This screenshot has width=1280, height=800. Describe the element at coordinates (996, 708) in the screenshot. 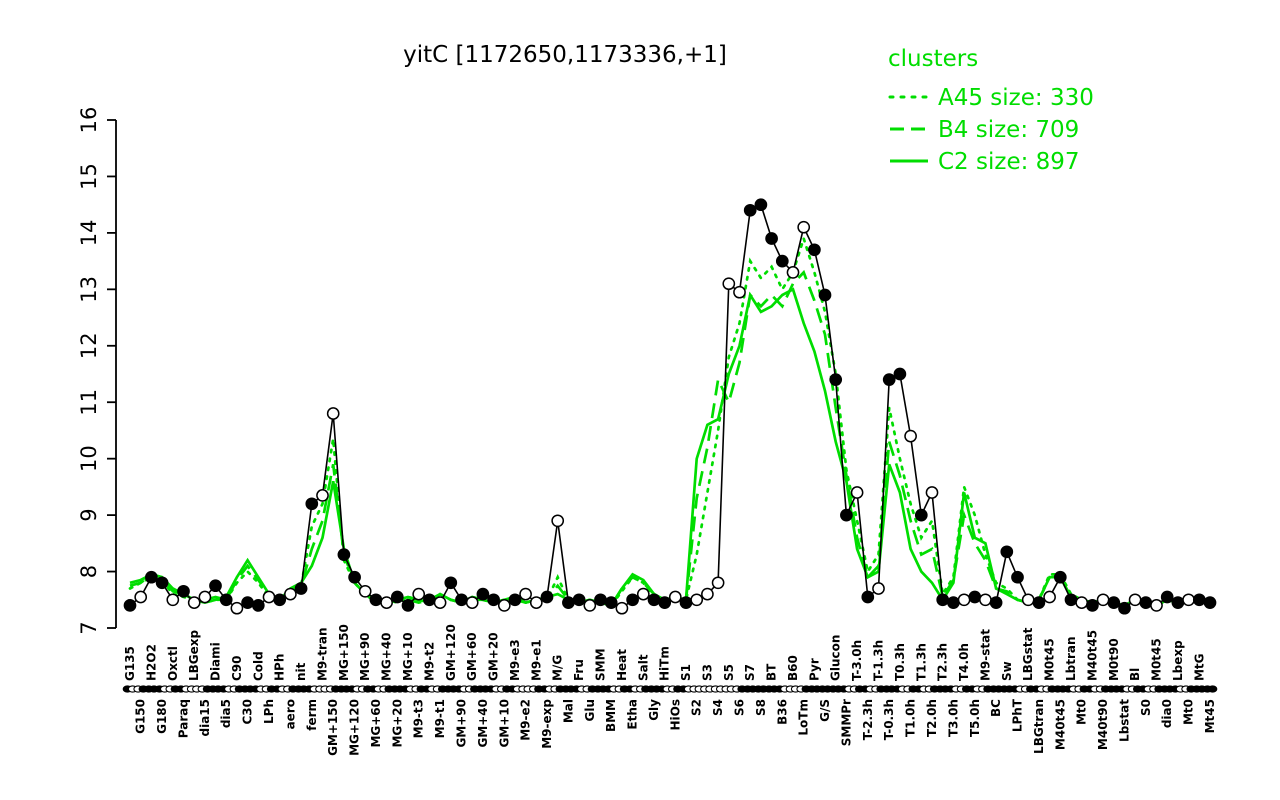

I see `x-label: BC` at that location.